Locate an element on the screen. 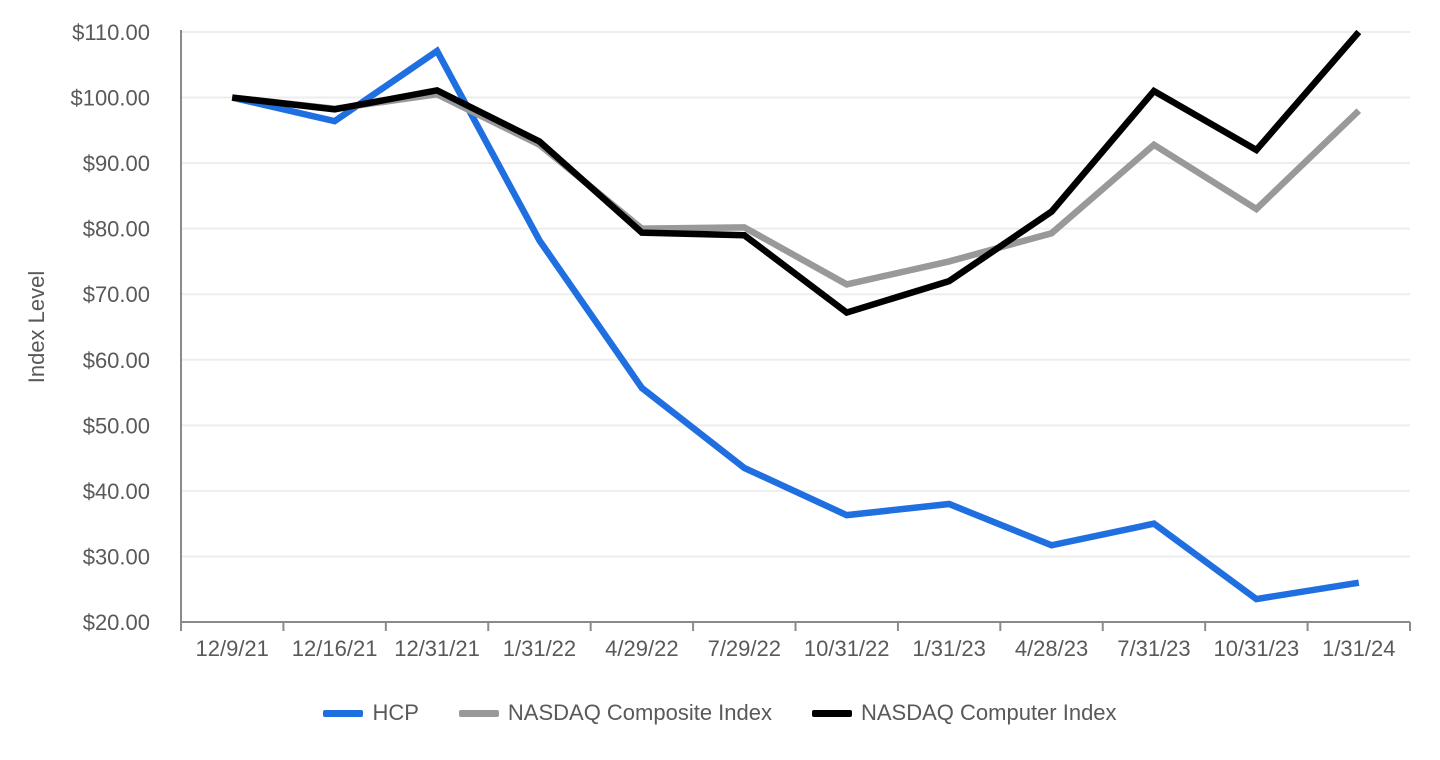  x-tick-label: 10/31/22 is located at coordinates (847, 648).